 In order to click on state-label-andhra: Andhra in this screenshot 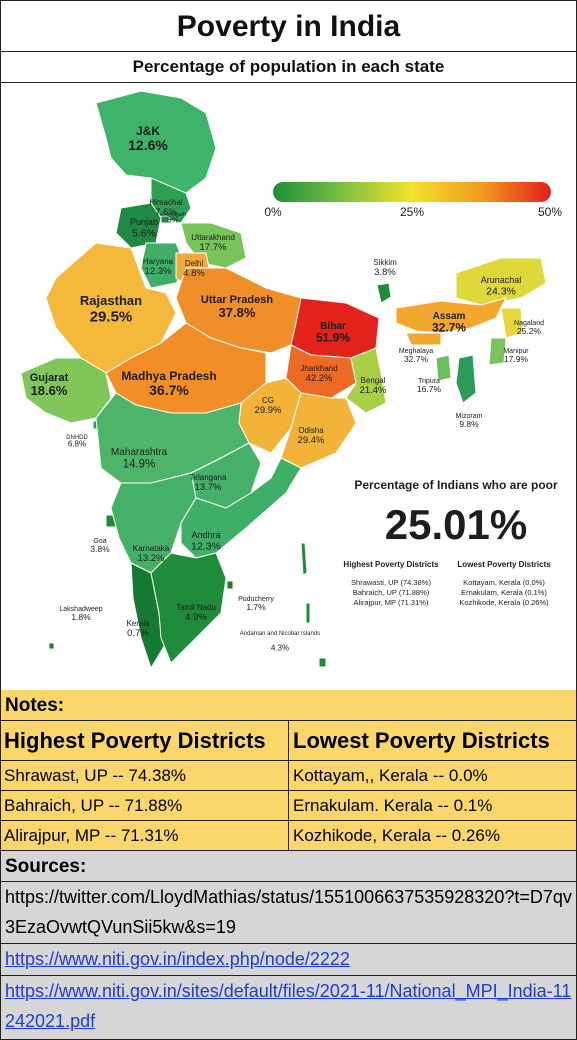, I will do `click(205, 535)`.